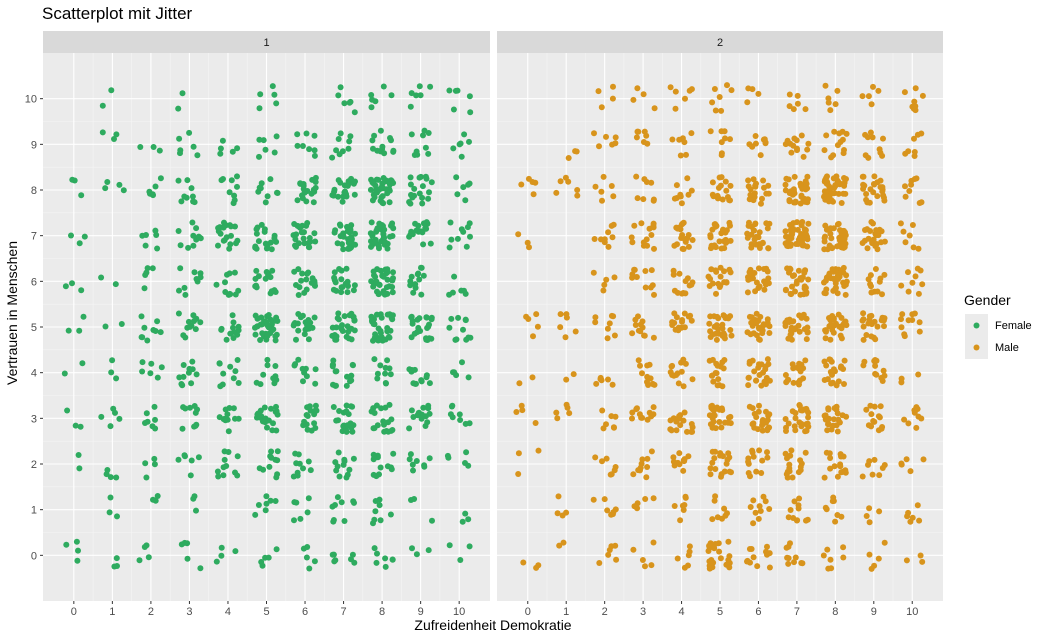 The height and width of the screenshot is (640, 1049). What do you see at coordinates (643, 612) in the screenshot?
I see `x-tick-label: 3` at bounding box center [643, 612].